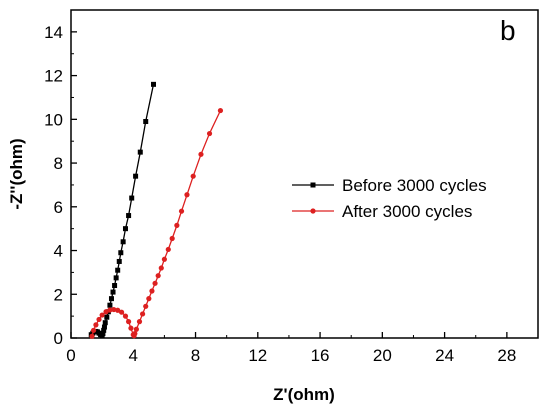 The image size is (550, 414). I want to click on y-tick-label: 6, so click(58, 207).